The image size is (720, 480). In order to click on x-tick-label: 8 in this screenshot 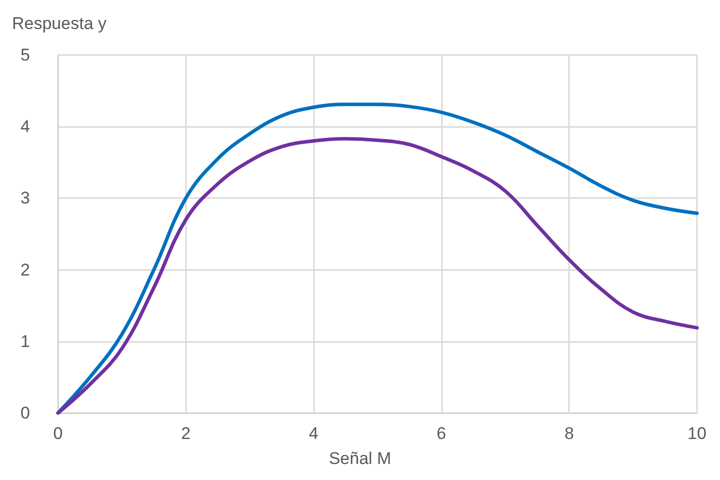, I will do `click(569, 433)`.